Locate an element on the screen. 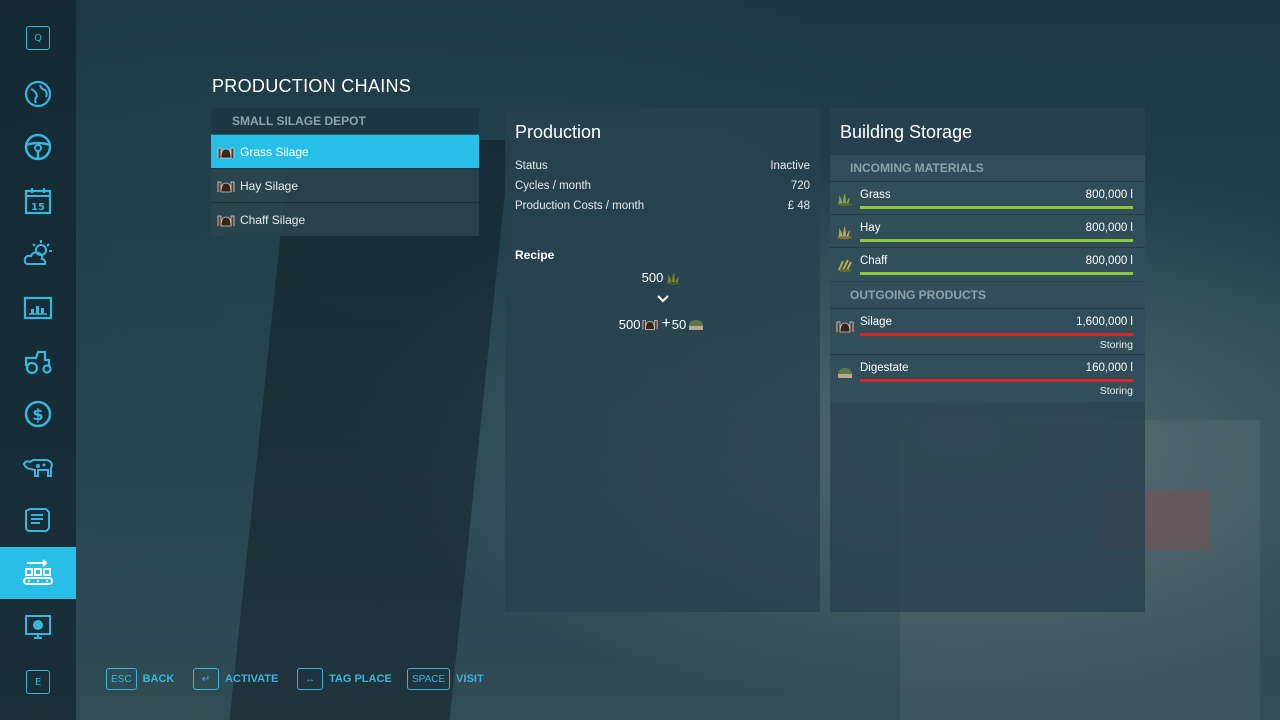 The image size is (1280, 720). statistics-icon is located at coordinates (38, 308).